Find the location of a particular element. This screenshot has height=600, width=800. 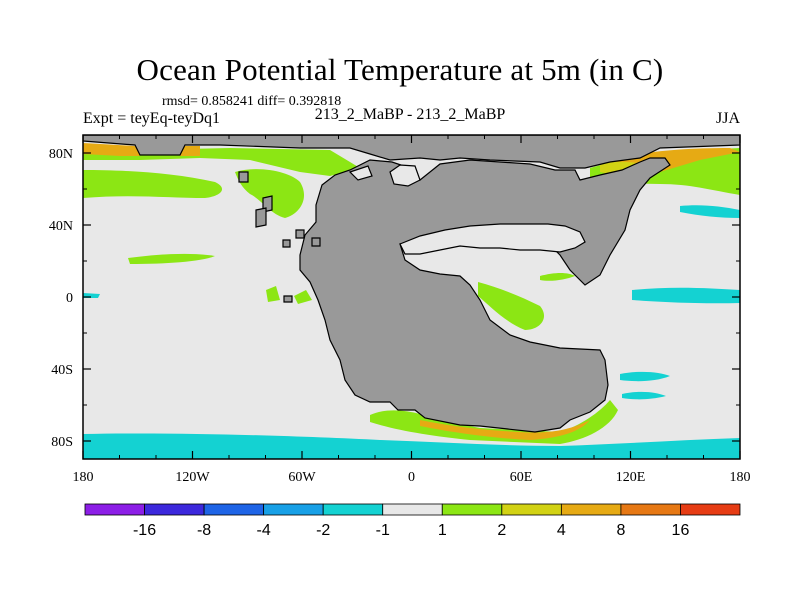

y-tick-label: 80N is located at coordinates (61, 154).